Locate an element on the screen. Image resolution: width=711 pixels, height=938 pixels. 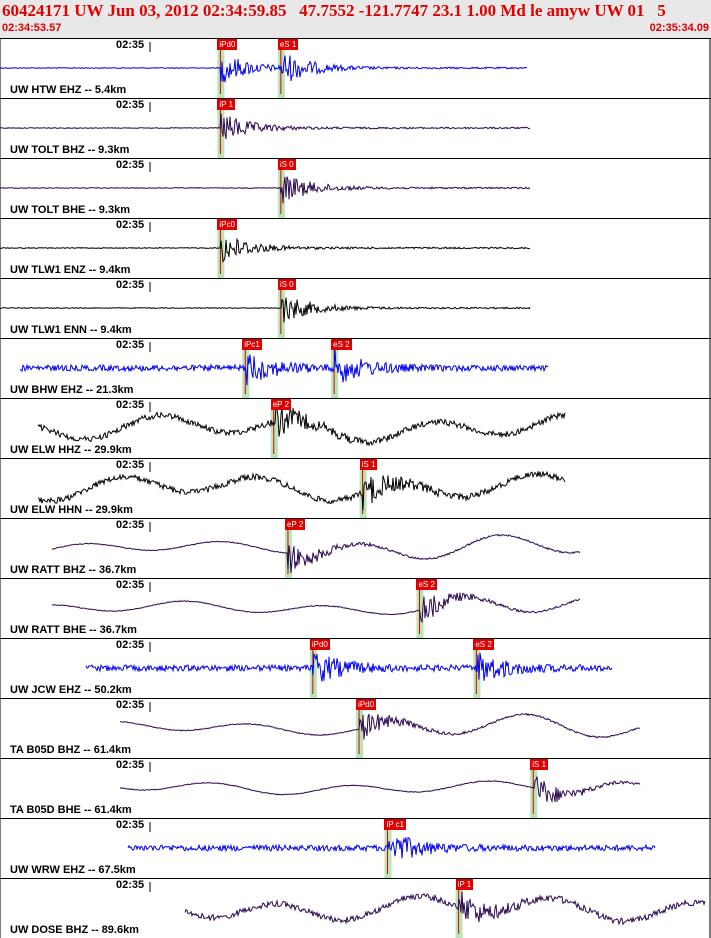
station-label: UW TLW1 ENZ -- 9.4km is located at coordinates (70, 270).